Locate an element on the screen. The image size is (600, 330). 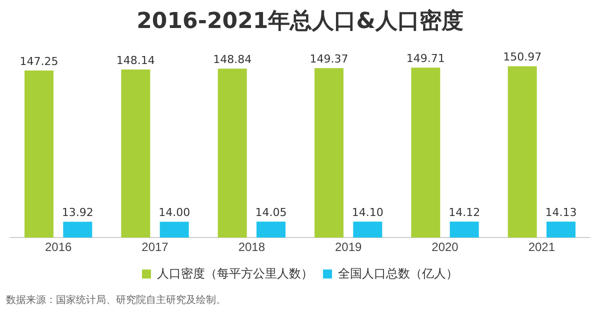
data-label: 14.10 is located at coordinates (368, 212).